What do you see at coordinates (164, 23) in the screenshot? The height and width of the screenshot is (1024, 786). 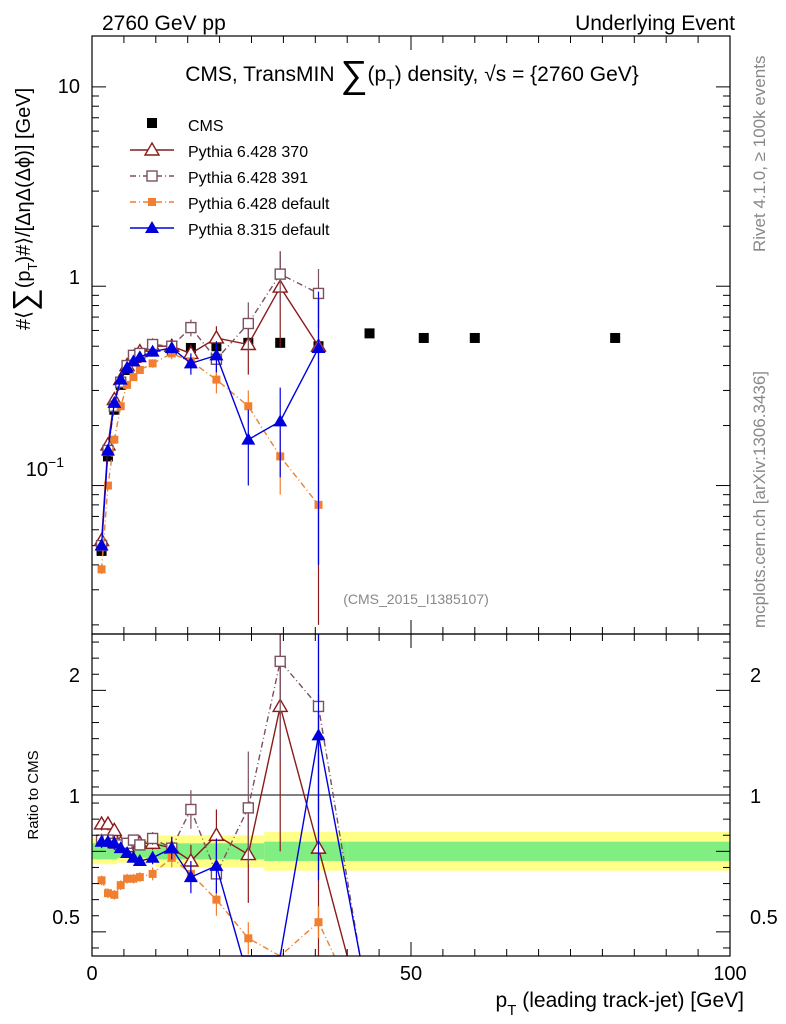 I see `energy-label: 2760 GeV pp` at bounding box center [164, 23].